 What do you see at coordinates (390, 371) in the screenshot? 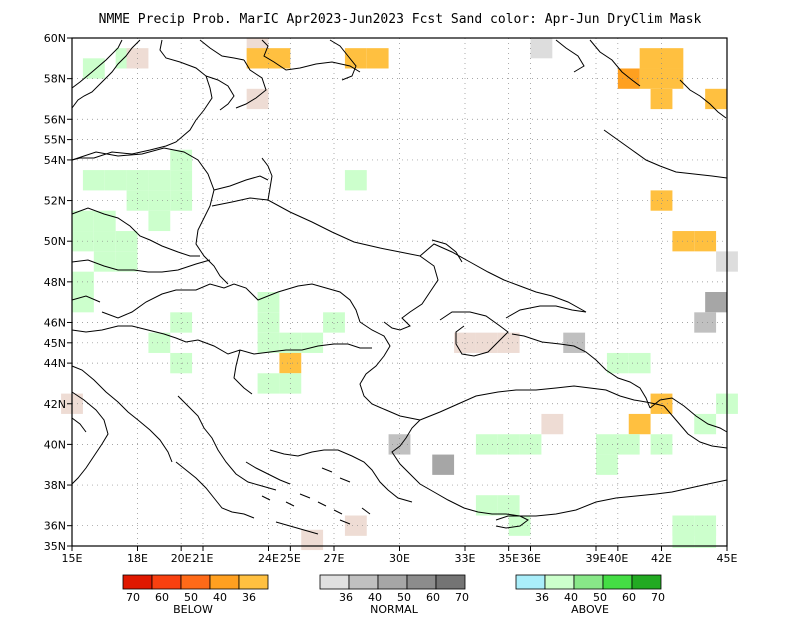
I see `black-sea-west-coast` at bounding box center [390, 371].